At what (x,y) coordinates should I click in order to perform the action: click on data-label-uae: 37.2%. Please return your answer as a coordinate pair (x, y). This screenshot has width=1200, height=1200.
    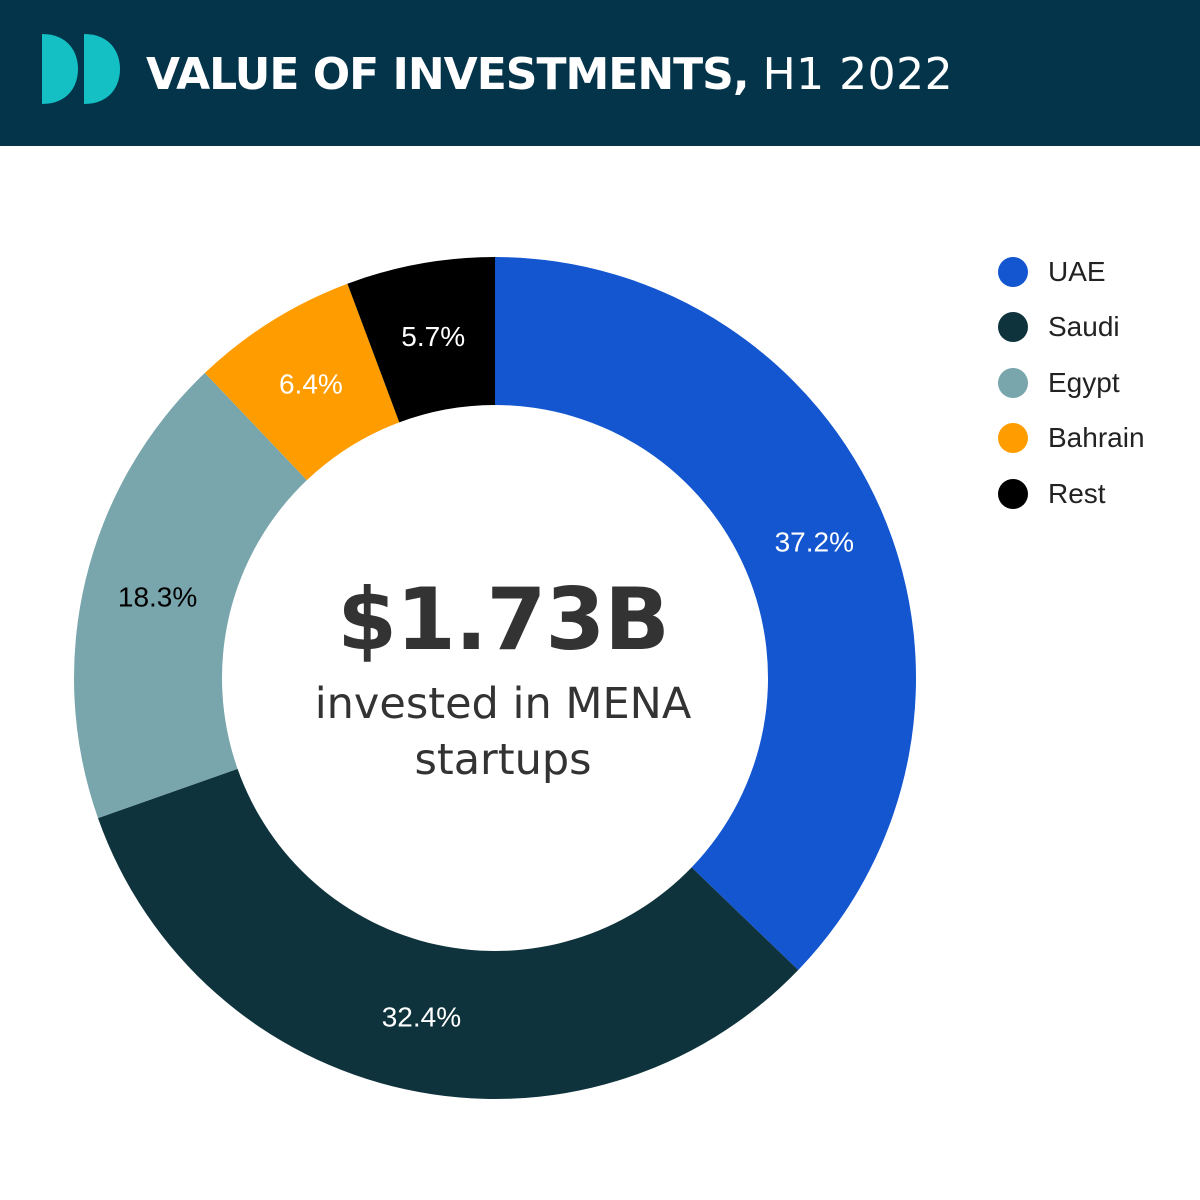
    Looking at the image, I should click on (814, 542).